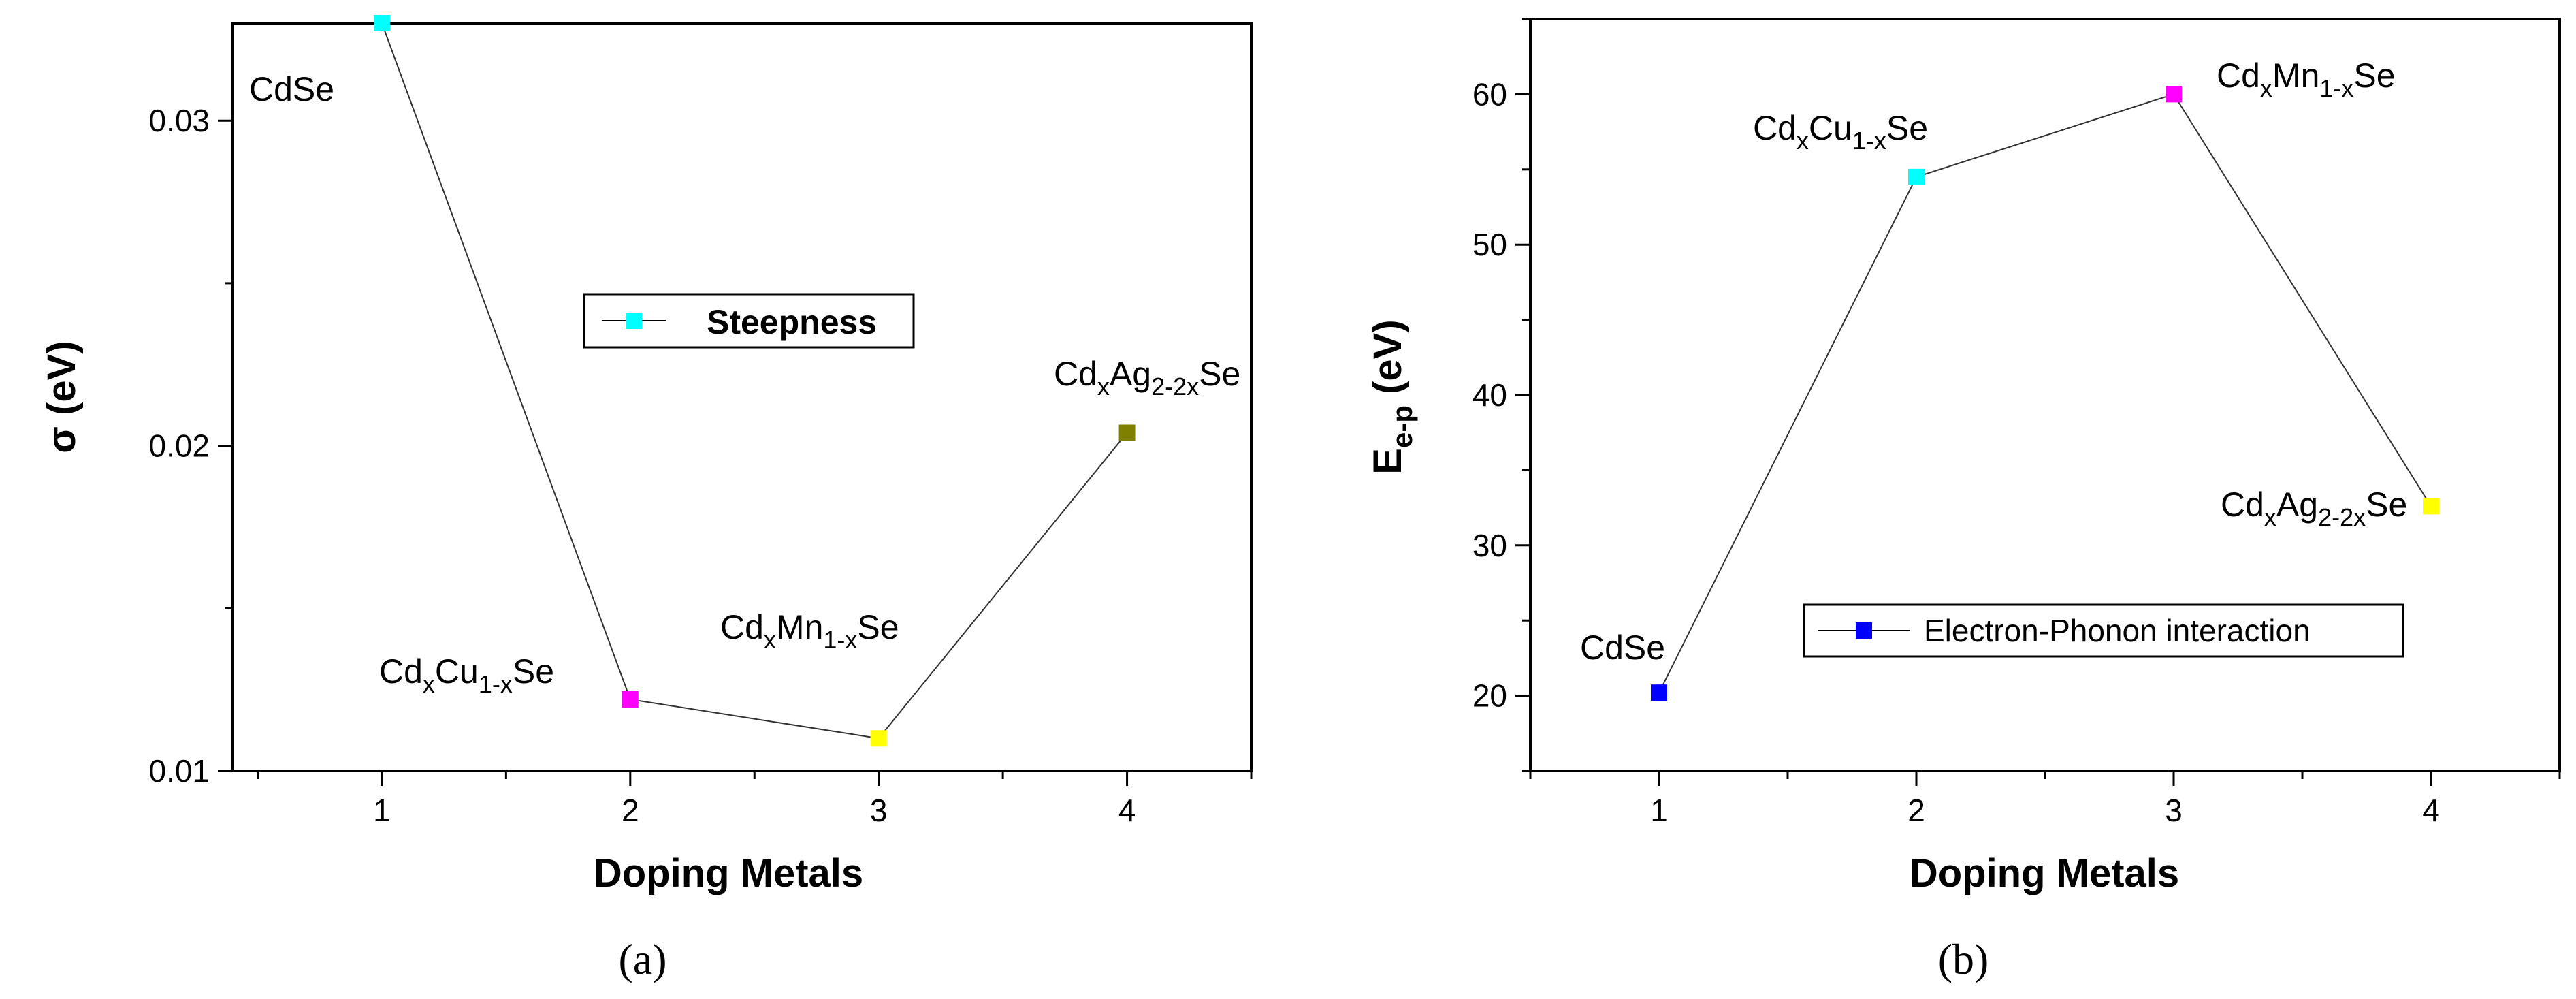 This screenshot has width=2576, height=999. Describe the element at coordinates (878, 627) in the screenshot. I see `point-label-a-mn-end: Se` at that location.